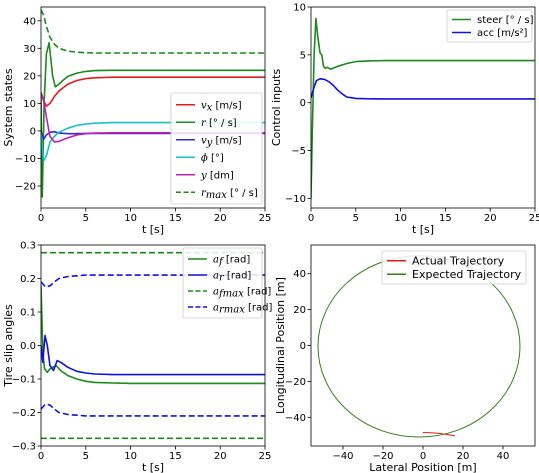 Image resolution: width=539 pixels, height=473 pixels. I want to click on legend-label: Expected Trajectory, so click(467, 274).